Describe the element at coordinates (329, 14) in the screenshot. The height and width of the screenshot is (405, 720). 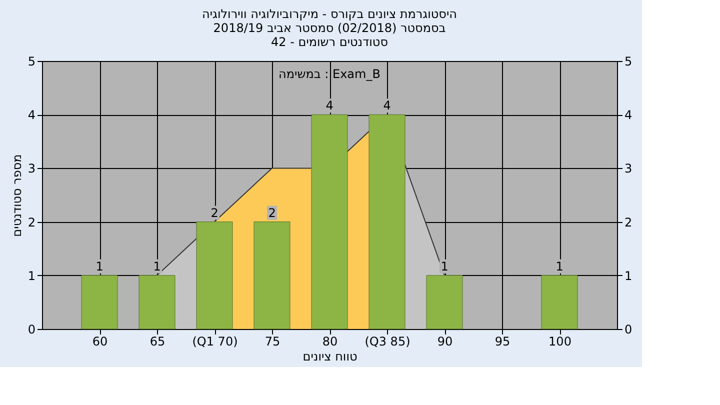
I see `text: היסטוגרמת ציונים בקורס - מיקרוביולוגיה ווירולוגיה` at that location.